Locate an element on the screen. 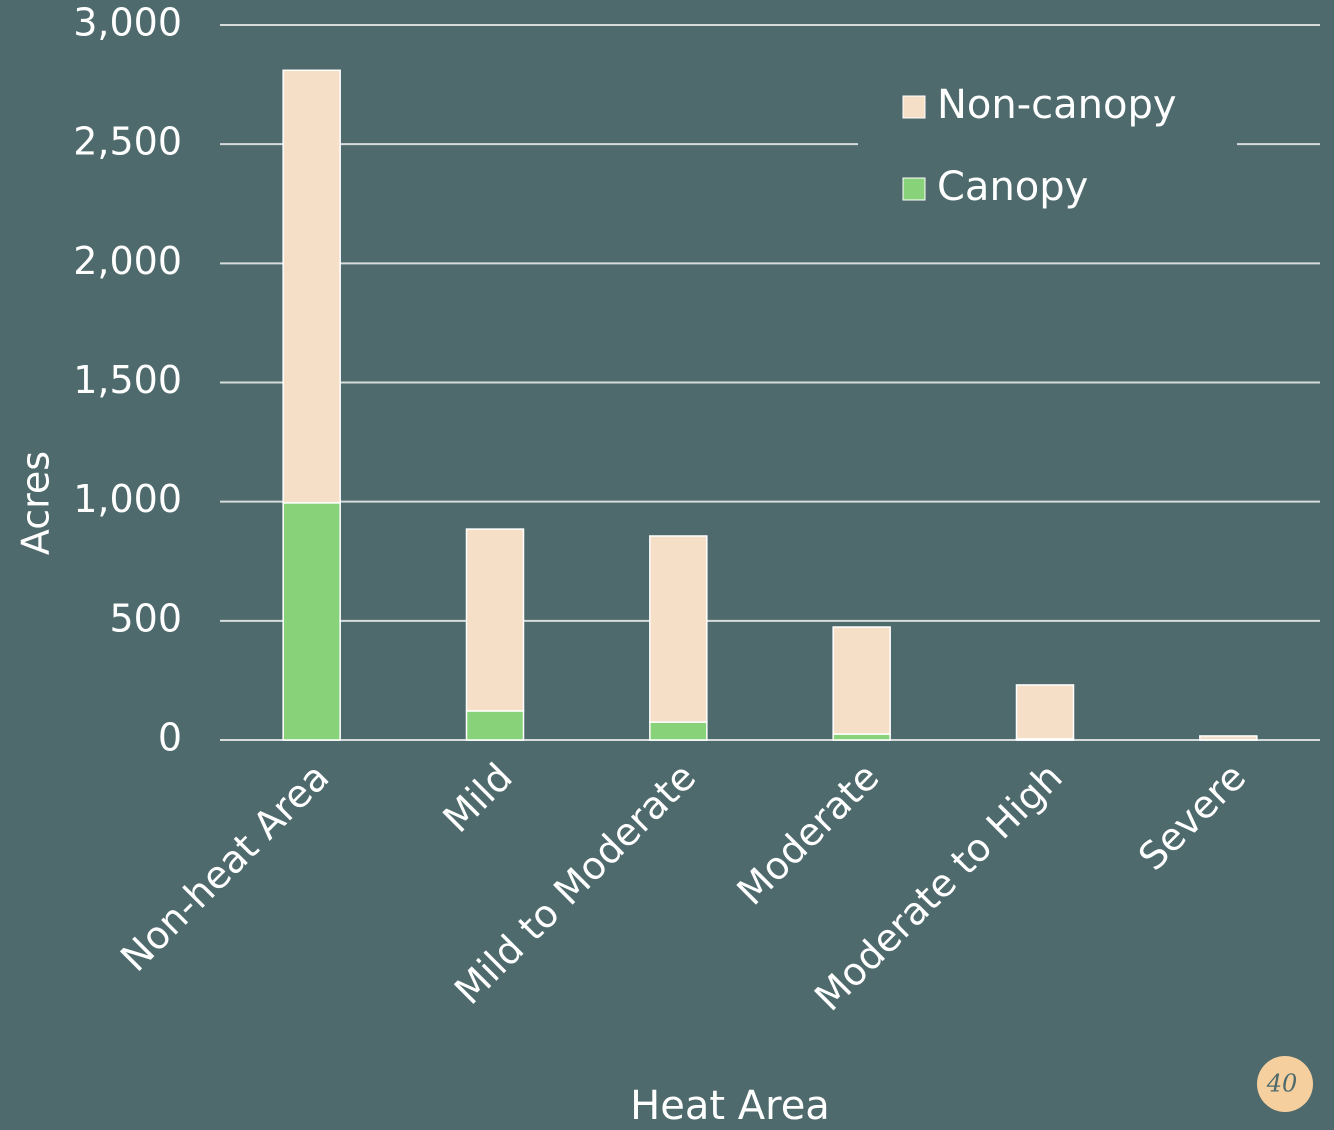 Image resolution: width=1334 pixels, height=1130 pixels. page-badge is located at coordinates (1285, 1084).